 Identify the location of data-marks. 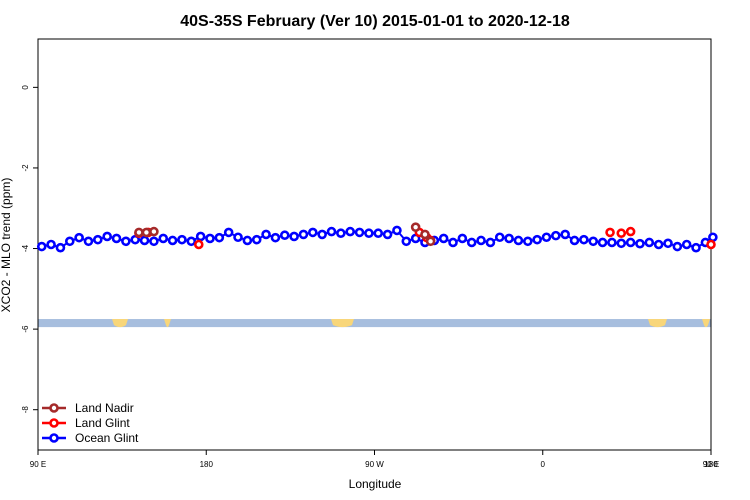
(377, 237).